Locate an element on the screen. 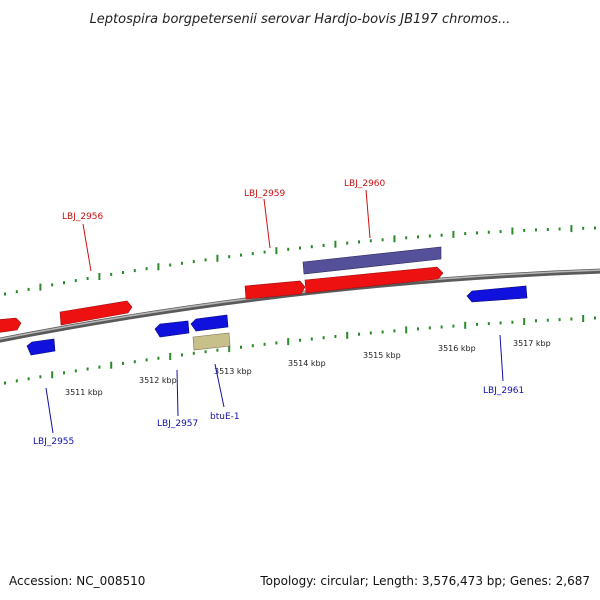 The width and height of the screenshot is (600, 600). outer-tick-ring is located at coordinates (300, 260).